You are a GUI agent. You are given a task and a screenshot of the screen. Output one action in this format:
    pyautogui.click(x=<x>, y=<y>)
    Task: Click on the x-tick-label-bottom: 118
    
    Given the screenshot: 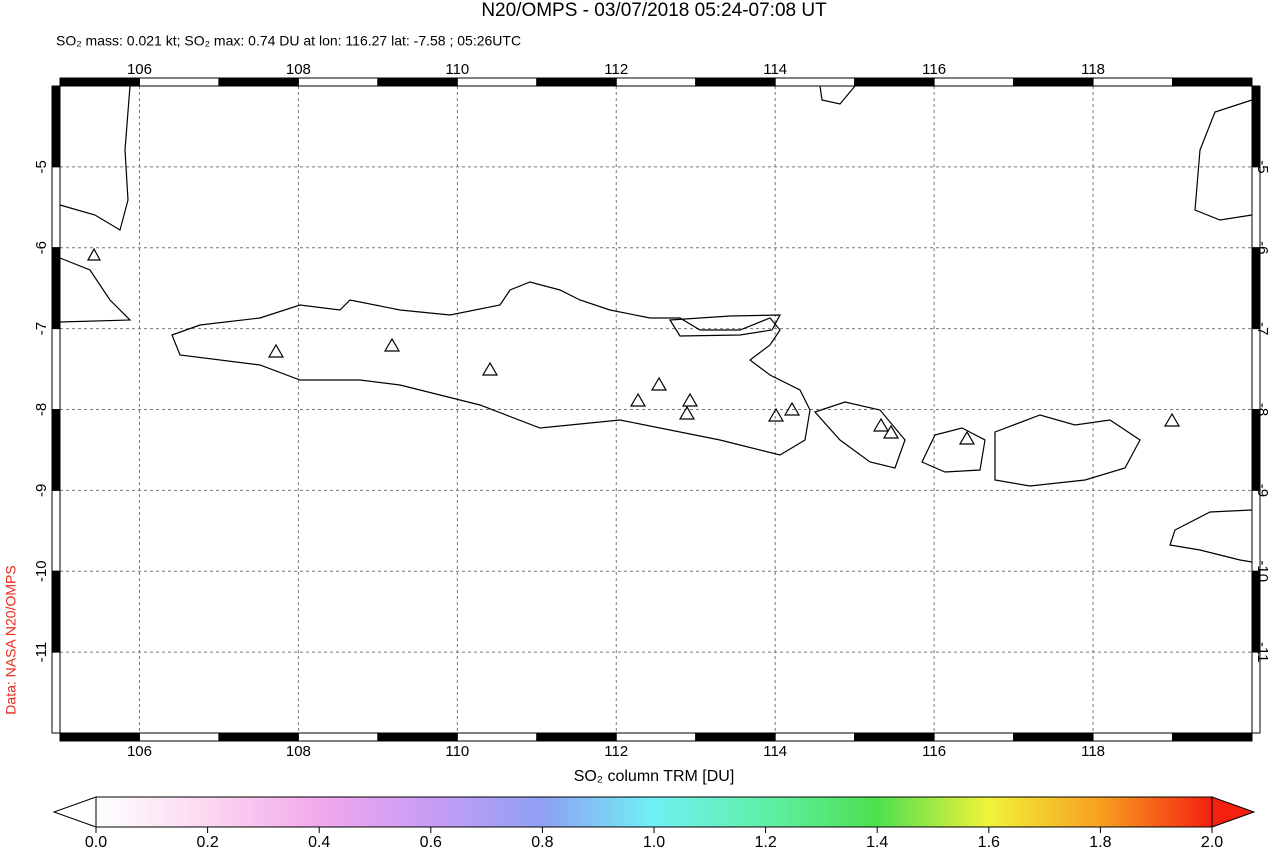 What is the action you would take?
    pyautogui.click(x=1093, y=751)
    